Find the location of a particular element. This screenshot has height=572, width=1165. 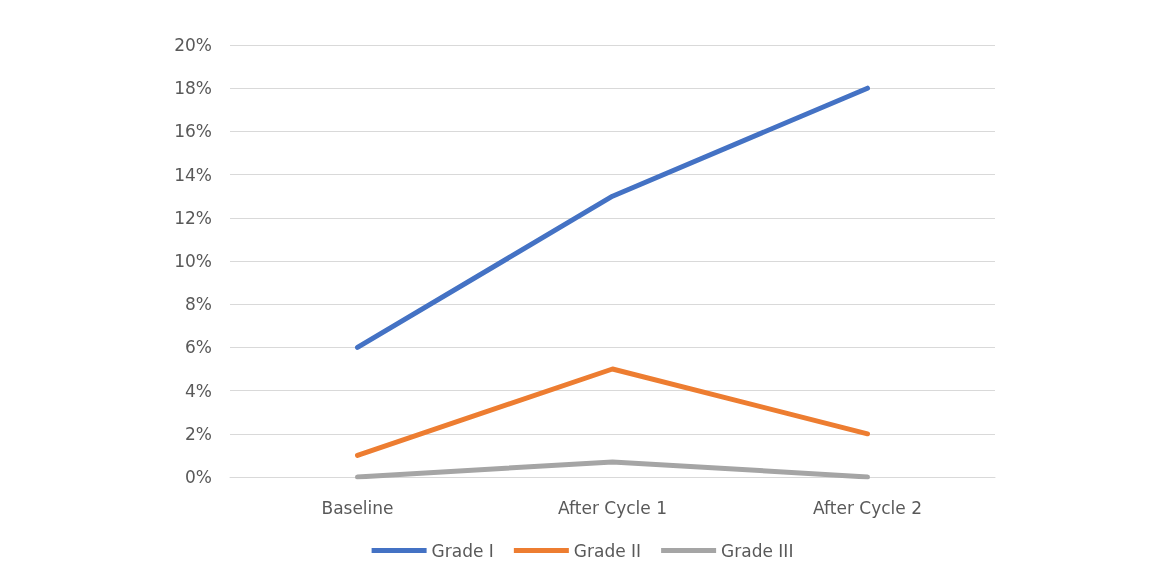

y-tick-label: 20% is located at coordinates (193, 45).